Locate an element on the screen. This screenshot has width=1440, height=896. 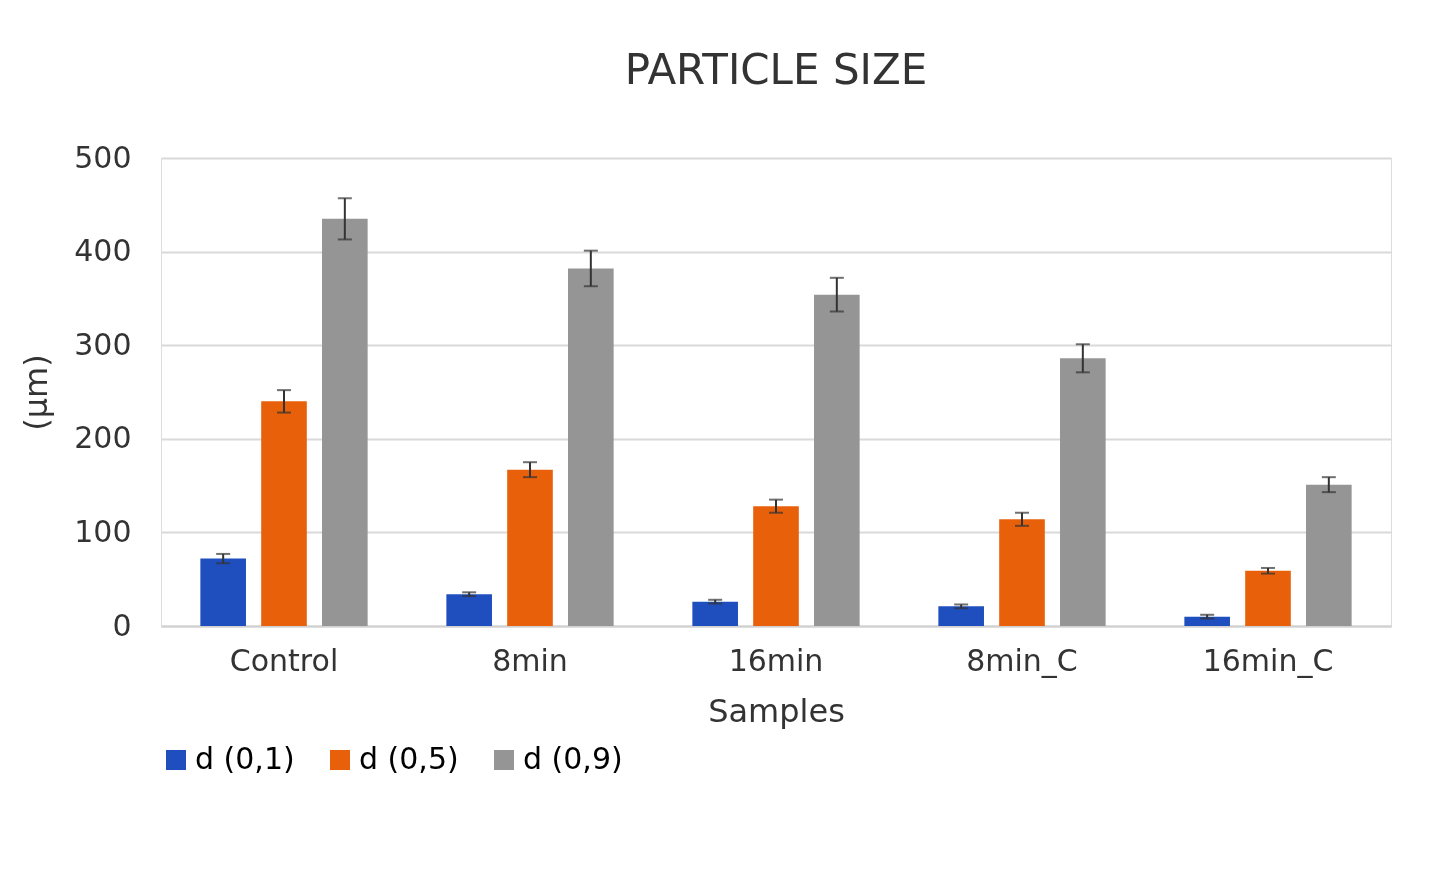
y-tick-label: 500 is located at coordinates (103, 157).